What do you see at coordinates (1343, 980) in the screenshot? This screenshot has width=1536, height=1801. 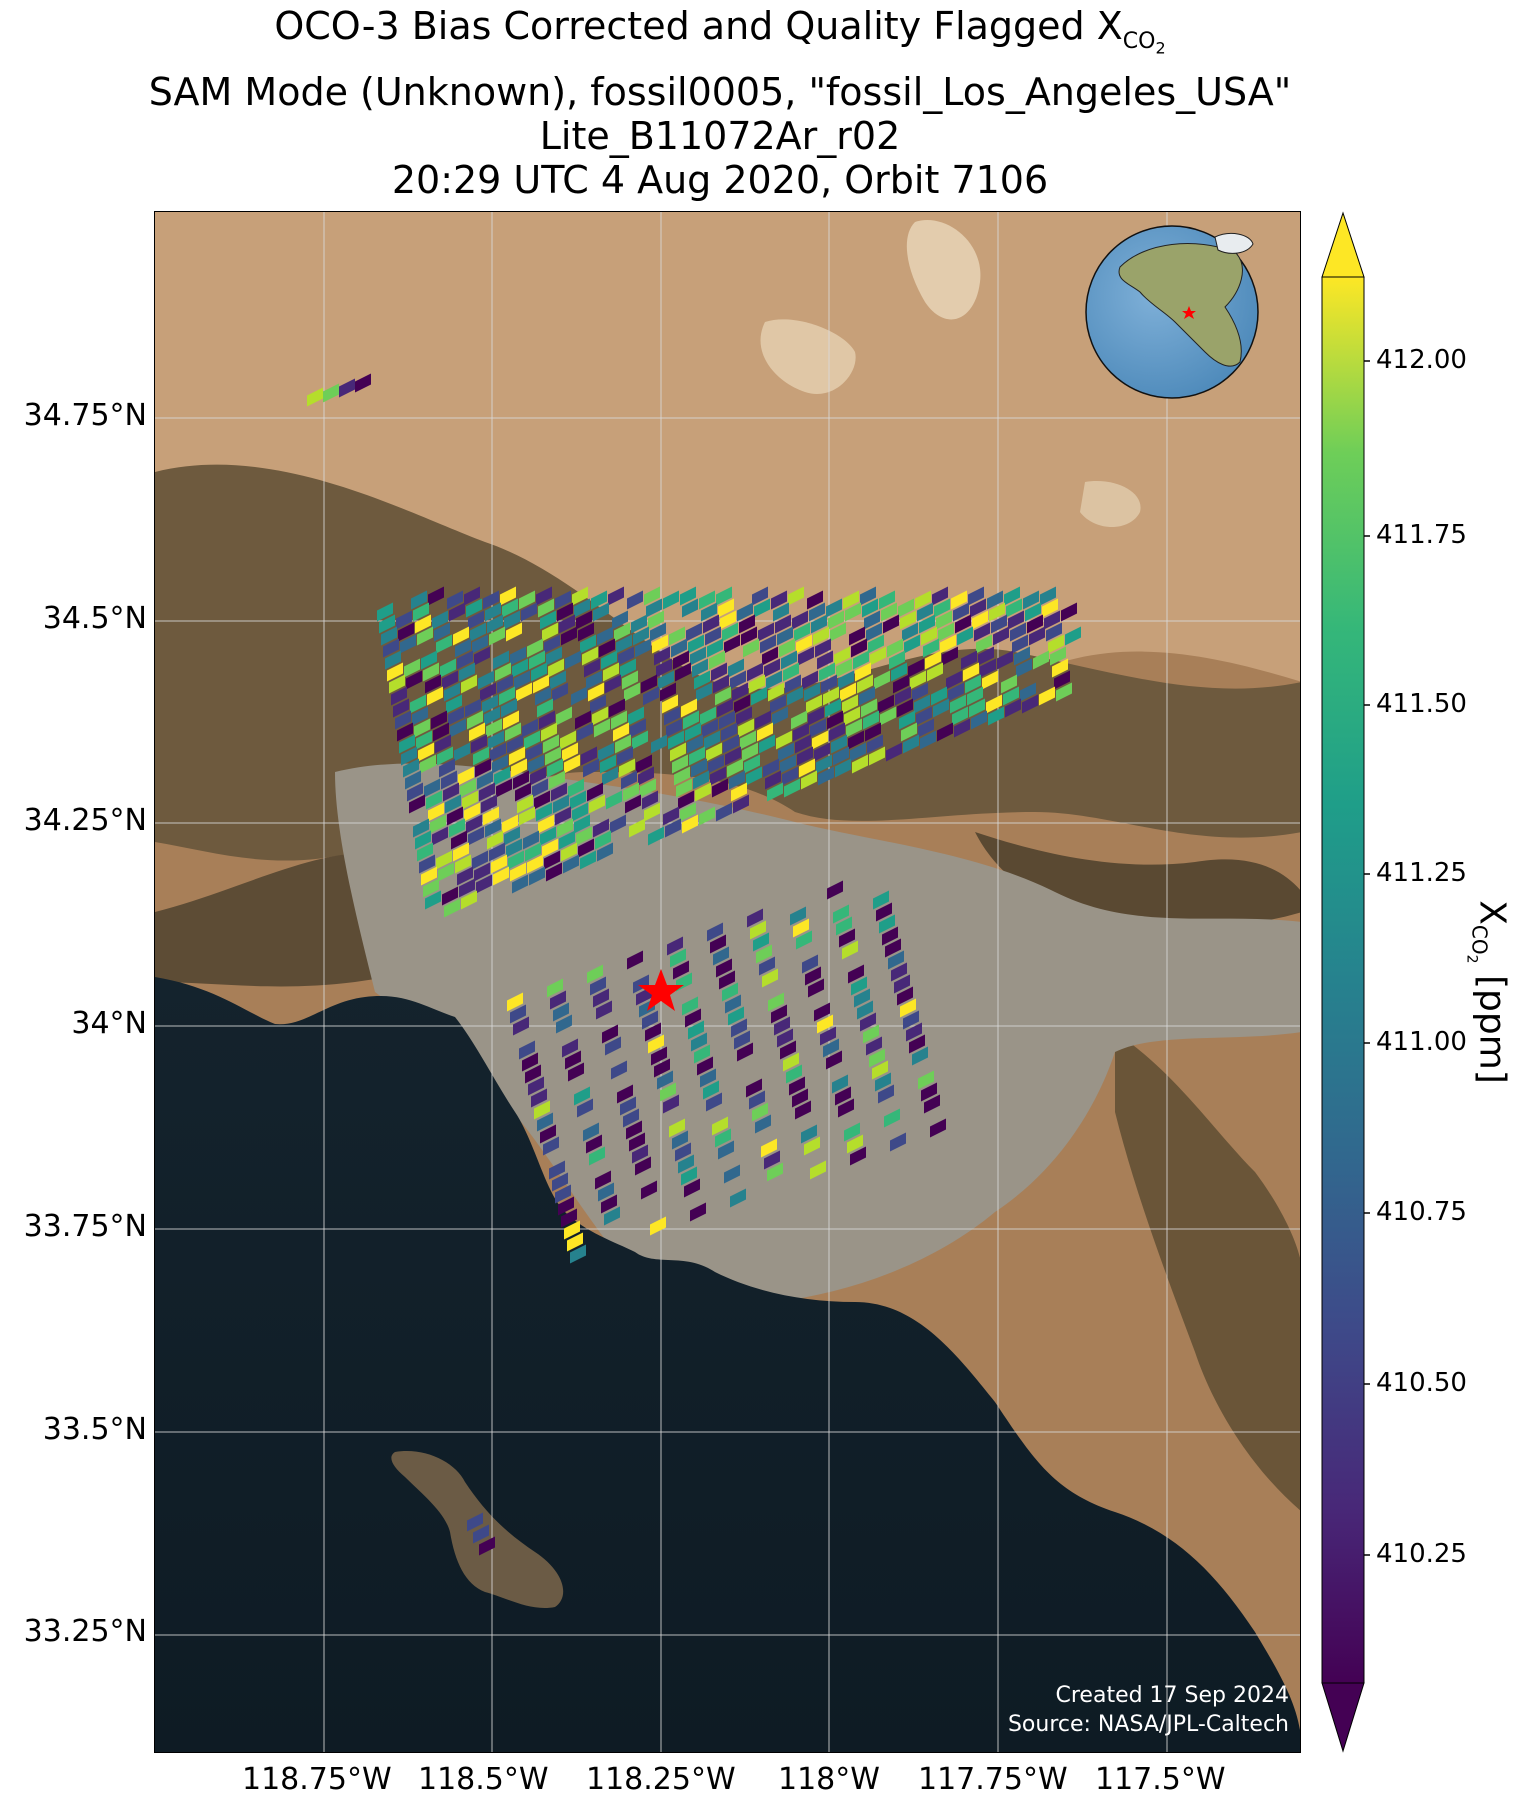 I see `colorbar-gradient` at bounding box center [1343, 980].